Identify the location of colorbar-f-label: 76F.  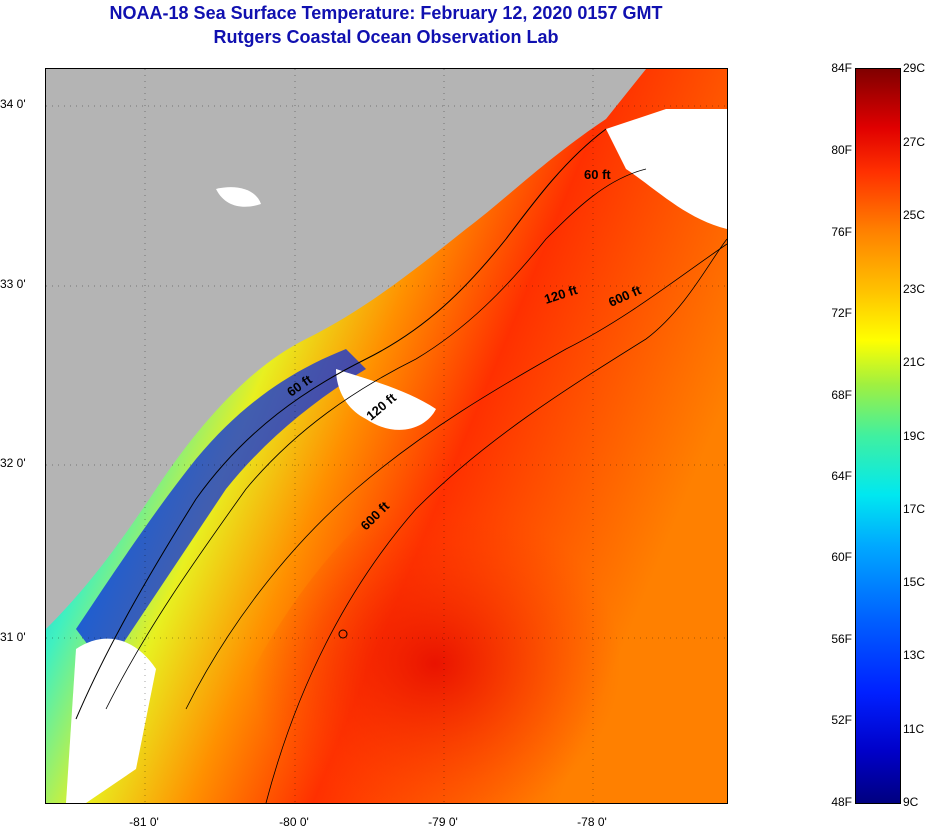
(841, 232).